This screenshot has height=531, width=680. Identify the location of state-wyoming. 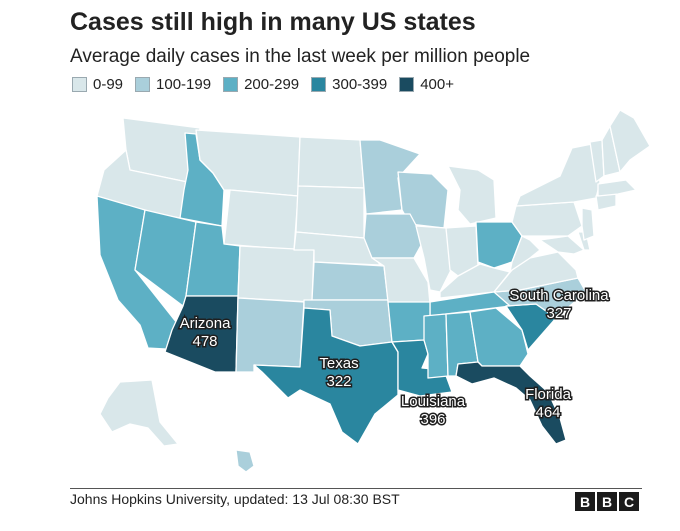
(261, 220).